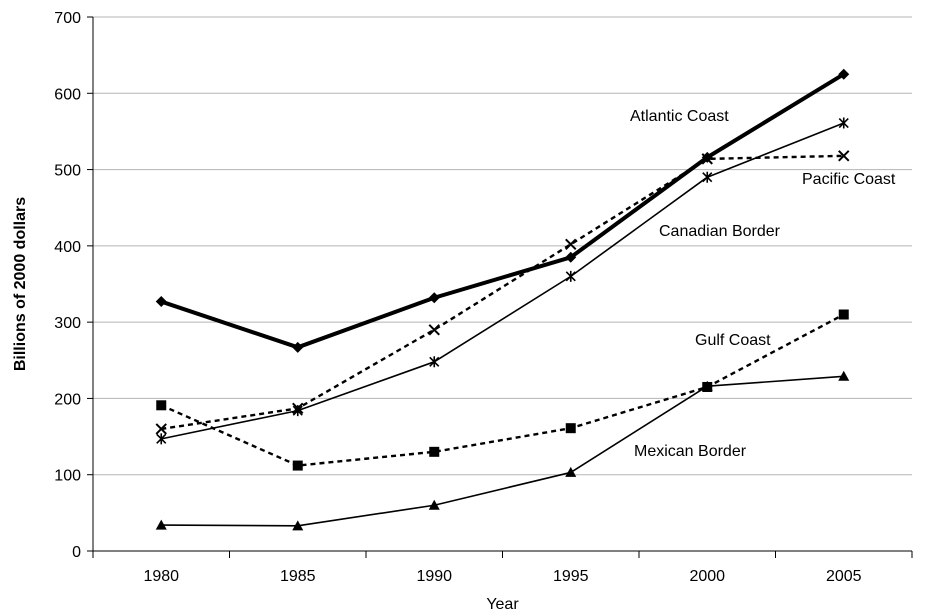 The image size is (927, 613). What do you see at coordinates (849, 179) in the screenshot?
I see `series-label: Pacific Coast` at bounding box center [849, 179].